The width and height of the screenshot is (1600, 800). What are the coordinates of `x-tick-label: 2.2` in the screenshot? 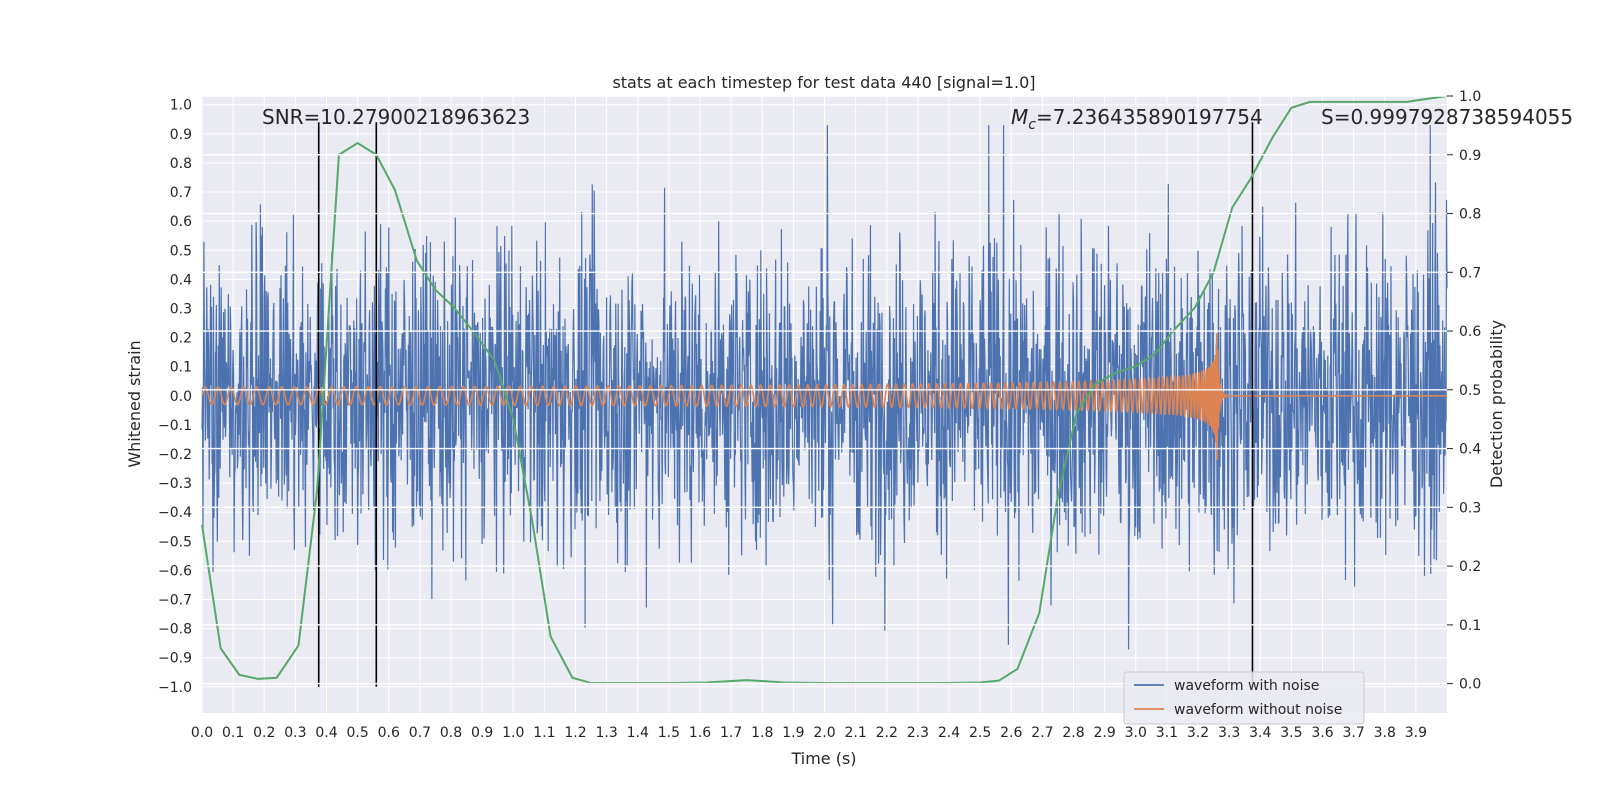 It's located at (887, 733).